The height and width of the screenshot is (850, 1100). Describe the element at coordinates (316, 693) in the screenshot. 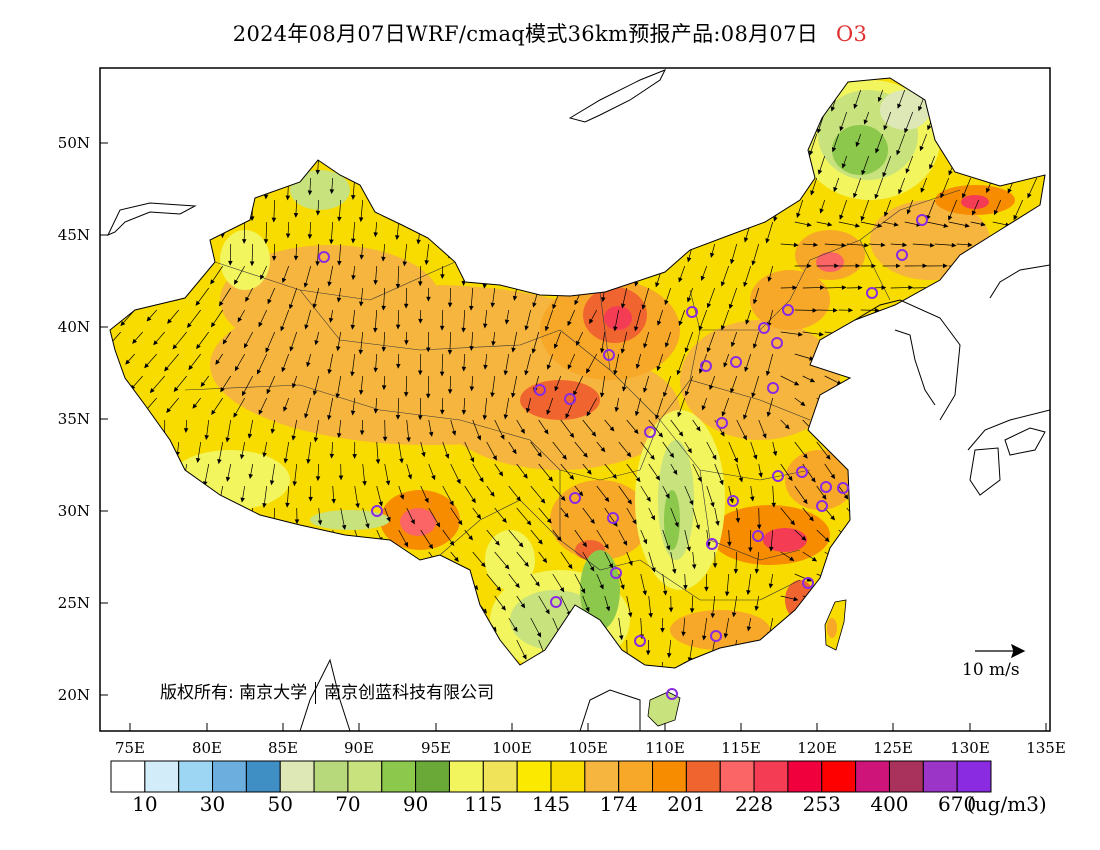

I see `copyright-divider` at that location.